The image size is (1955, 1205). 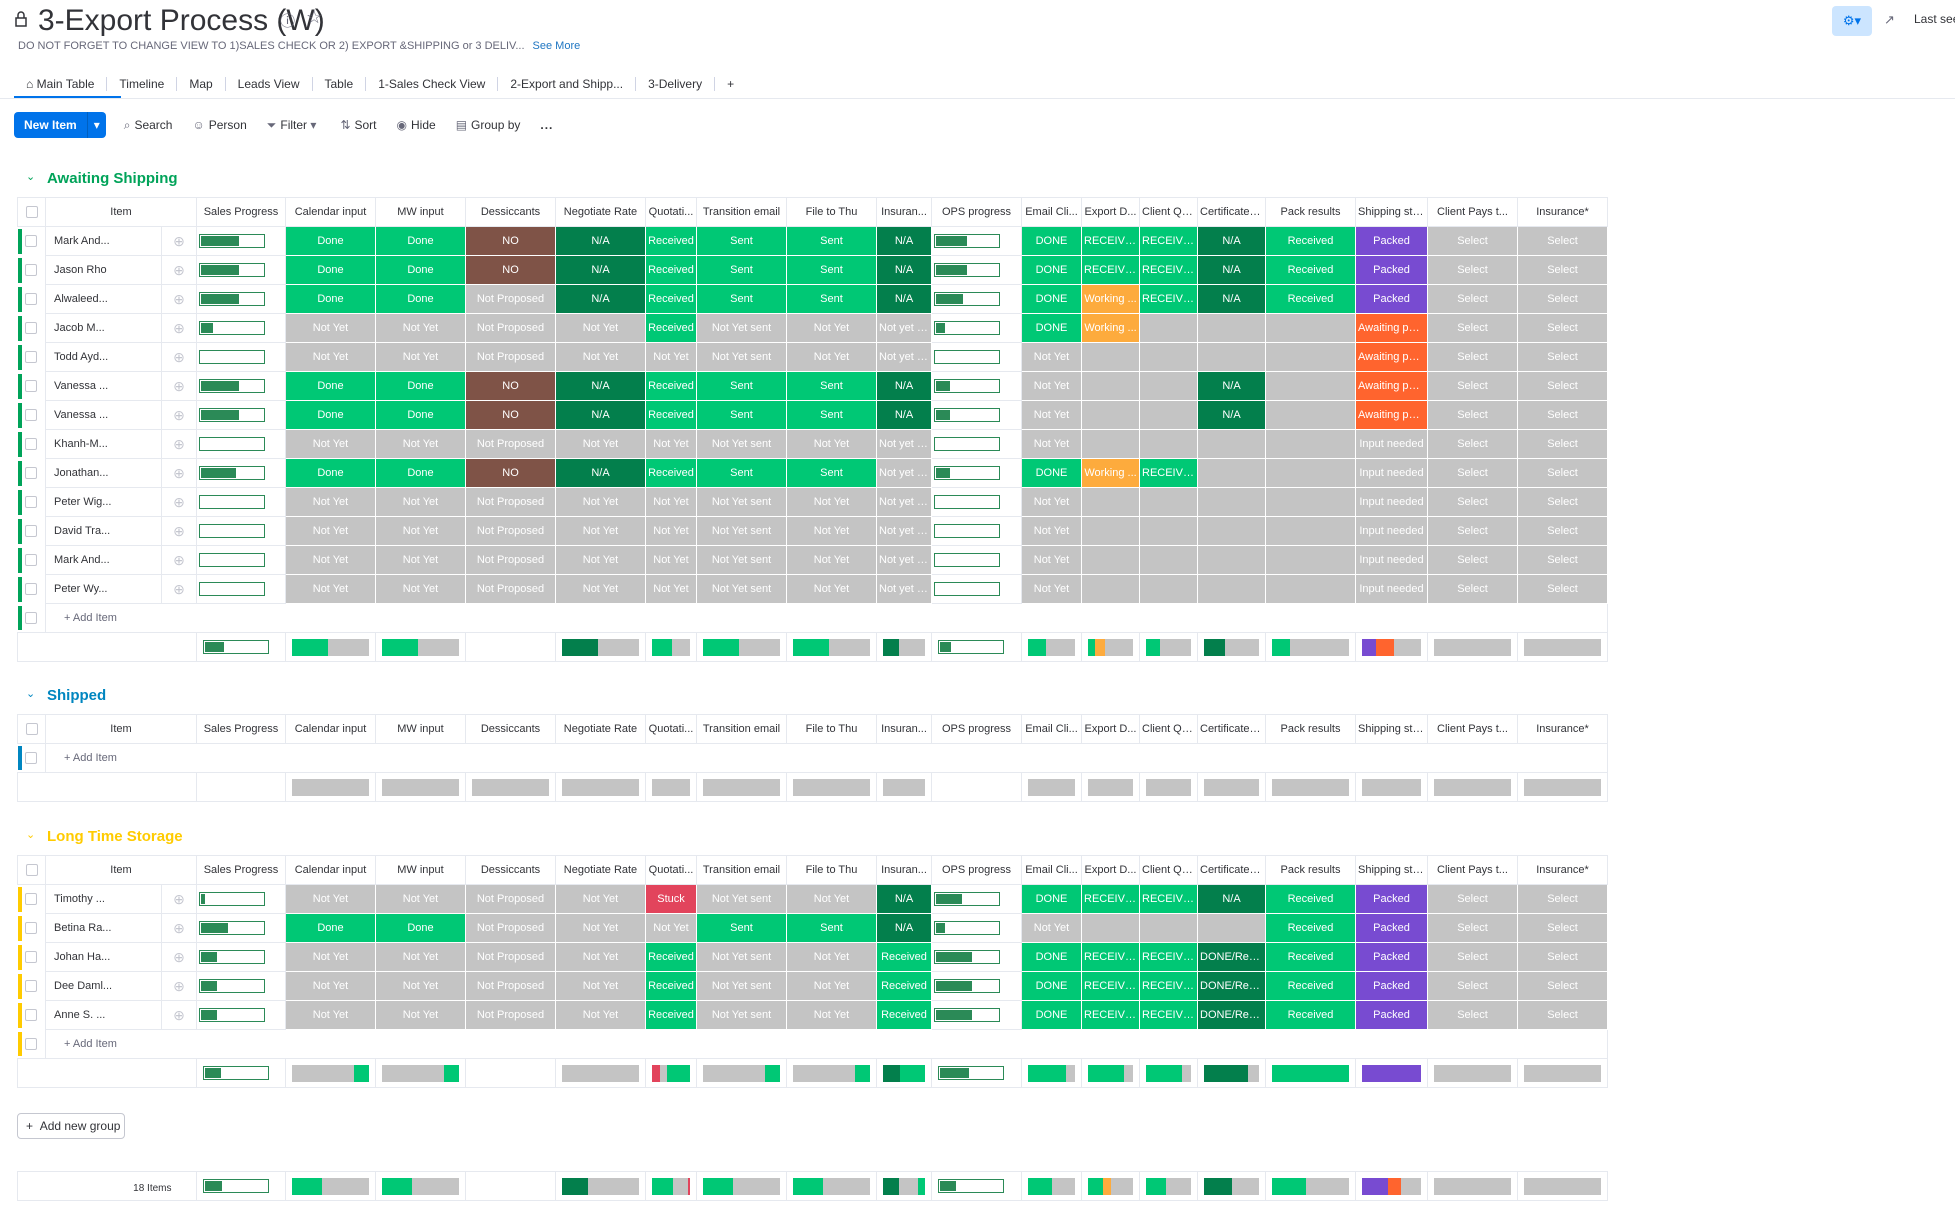 I want to click on activity-icon: ↗, so click(x=1889, y=19).